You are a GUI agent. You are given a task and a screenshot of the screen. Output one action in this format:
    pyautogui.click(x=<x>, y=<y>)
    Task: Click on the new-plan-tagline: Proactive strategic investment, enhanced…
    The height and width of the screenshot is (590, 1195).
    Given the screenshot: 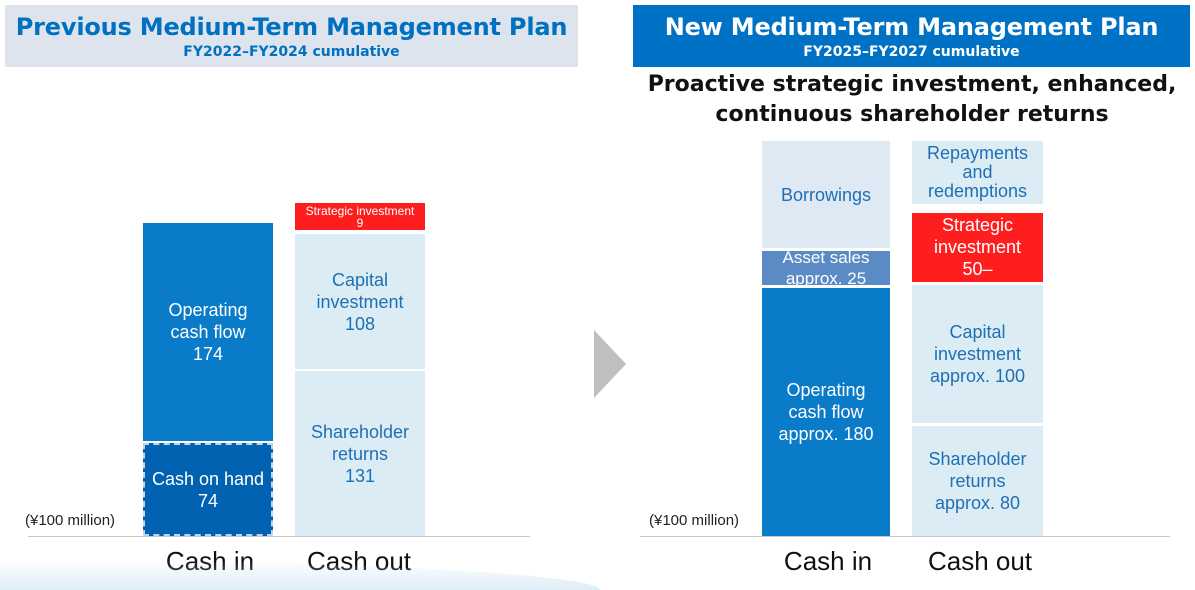 What is the action you would take?
    pyautogui.click(x=912, y=99)
    